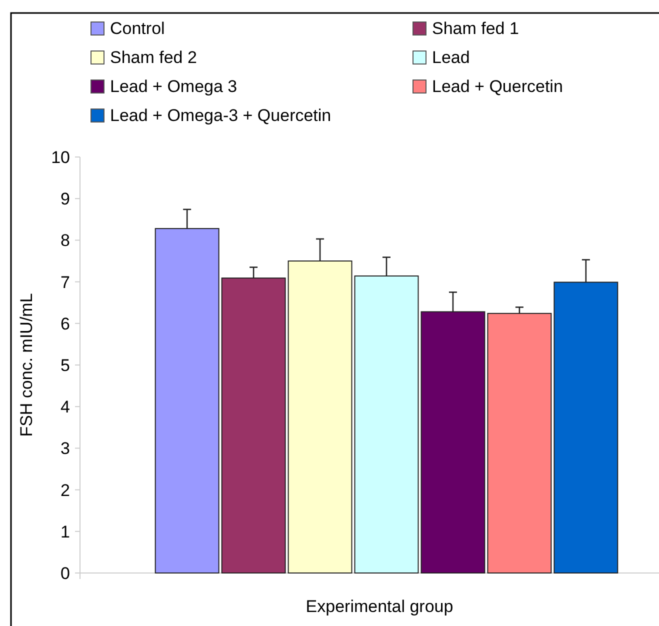  I want to click on y-tick-label: 6, so click(65, 324).